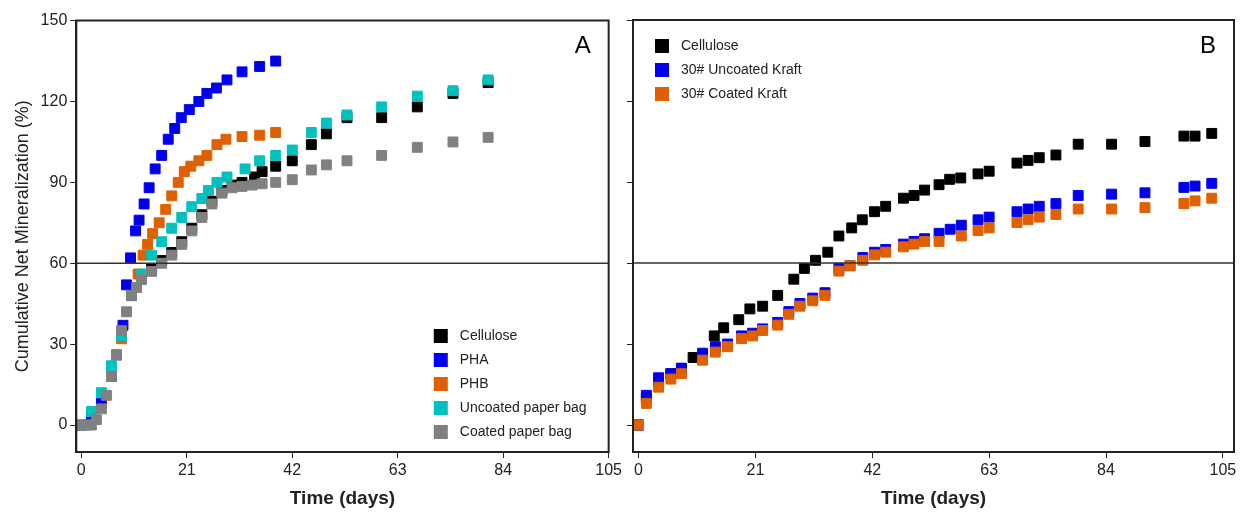 The width and height of the screenshot is (1250, 522). Describe the element at coordinates (63, 424) in the screenshot. I see `y-tick-label: 0` at that location.